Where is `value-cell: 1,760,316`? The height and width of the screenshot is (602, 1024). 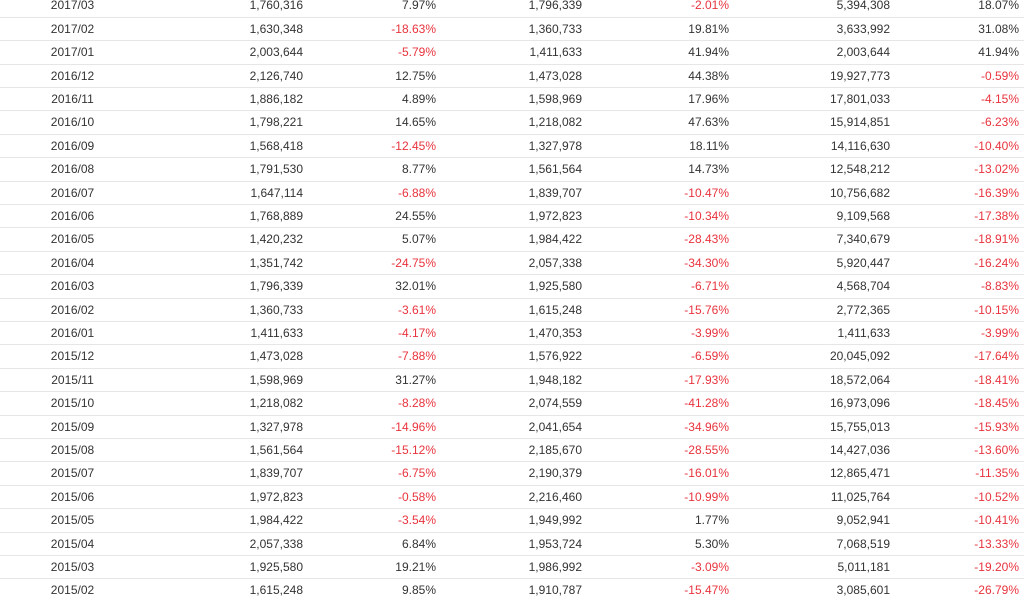
value-cell: 1,760,316 is located at coordinates (276, 6).